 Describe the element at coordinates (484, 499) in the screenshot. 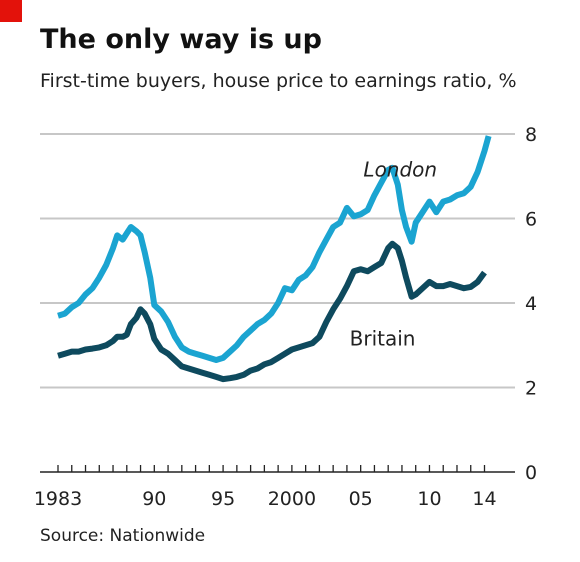

I see `x-tick-label: 14` at that location.